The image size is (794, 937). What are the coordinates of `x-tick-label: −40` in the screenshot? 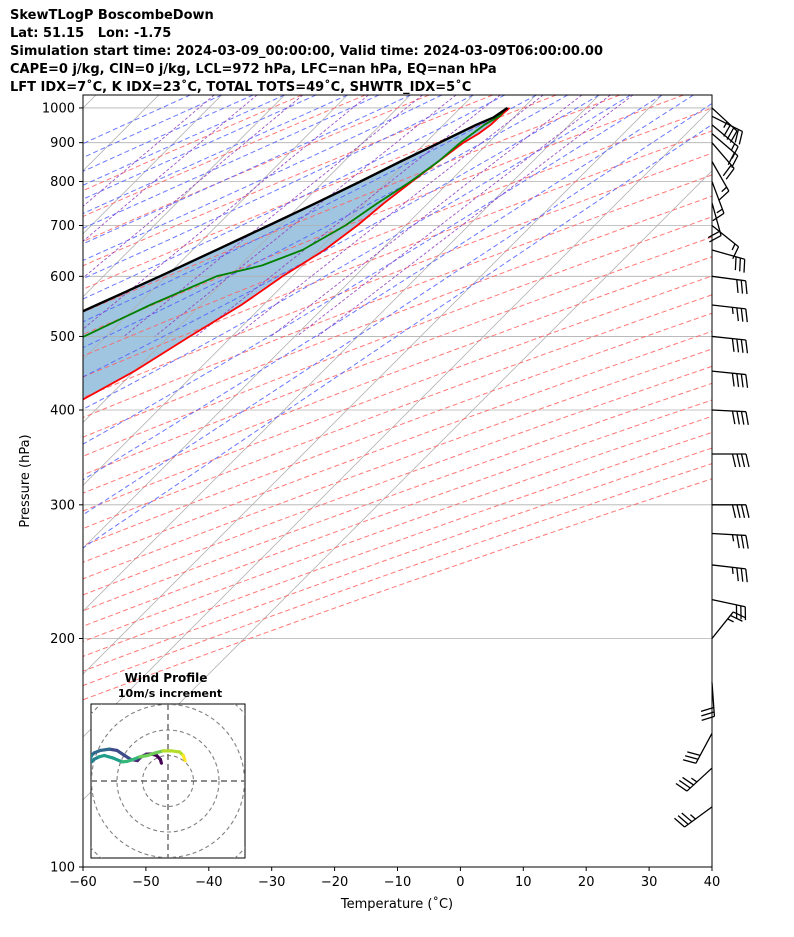 It's located at (208, 882).